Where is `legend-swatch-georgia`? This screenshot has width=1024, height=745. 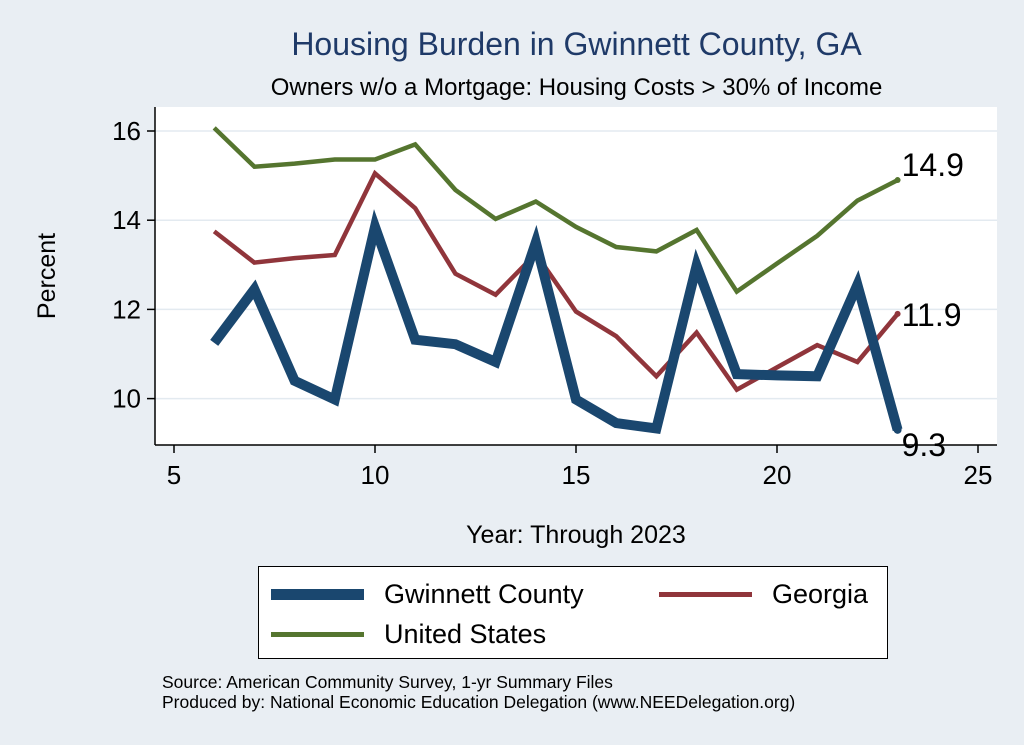
legend-swatch-georgia is located at coordinates (705, 594).